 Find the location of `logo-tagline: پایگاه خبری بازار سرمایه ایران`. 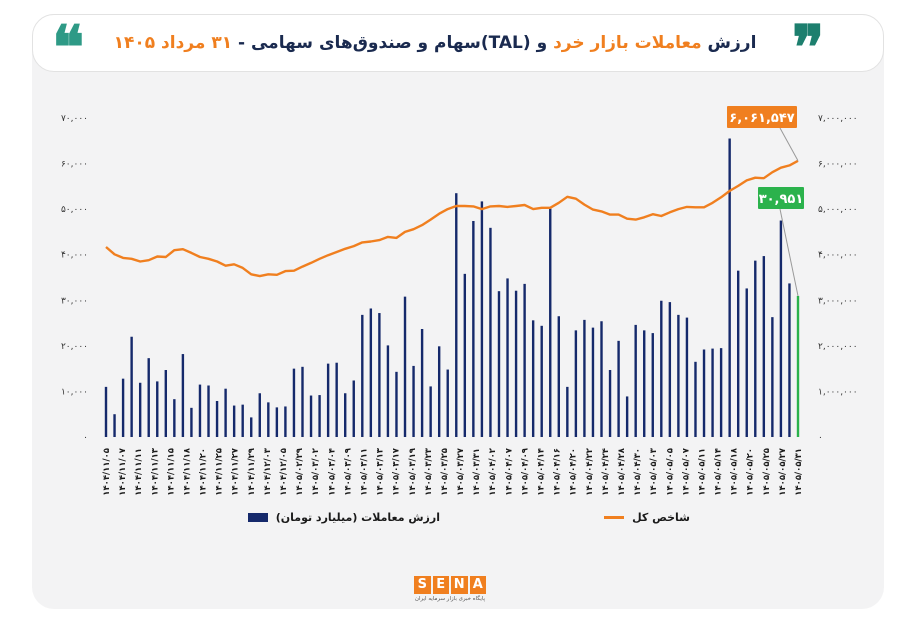

logo-tagline: پایگاه خبری بازار سرمایه ایران is located at coordinates (450, 599).